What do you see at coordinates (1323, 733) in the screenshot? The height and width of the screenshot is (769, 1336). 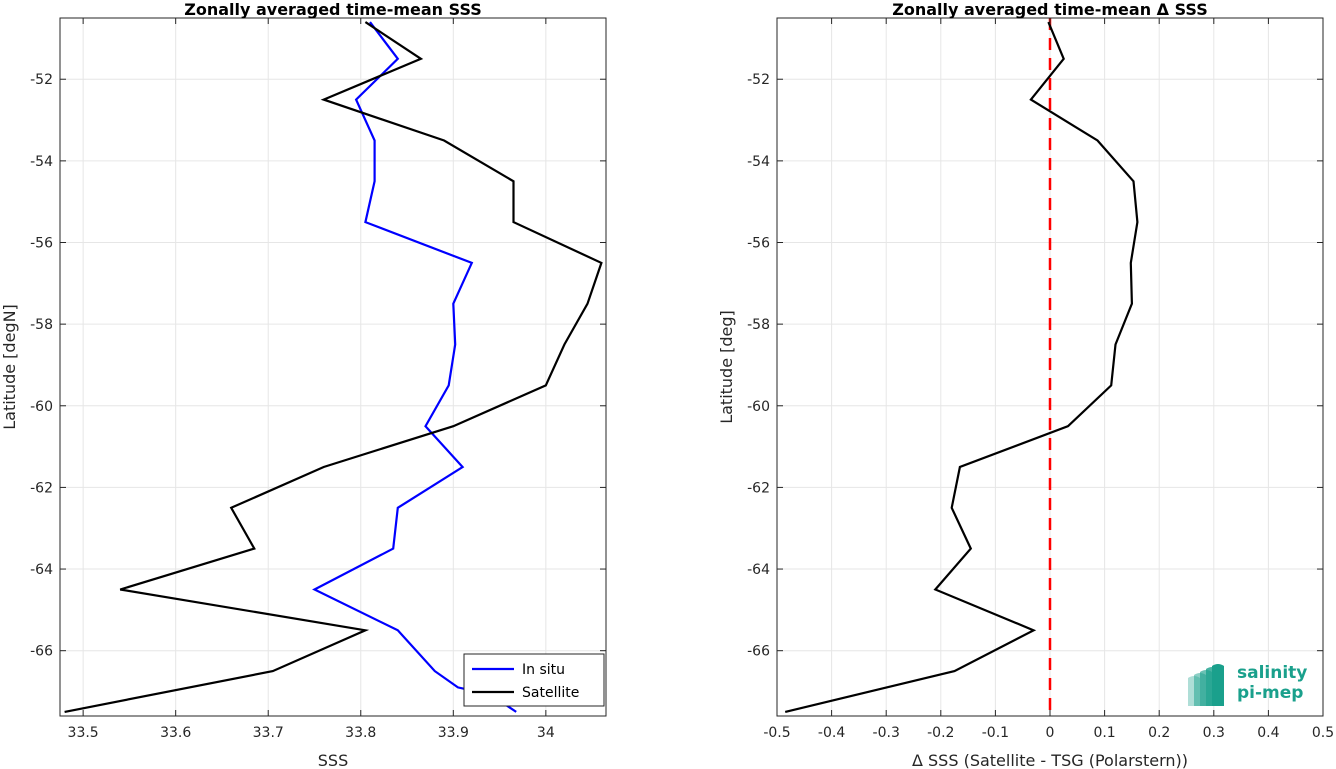 I see `delta-sss-x-tick-label: 0.5` at bounding box center [1323, 733].